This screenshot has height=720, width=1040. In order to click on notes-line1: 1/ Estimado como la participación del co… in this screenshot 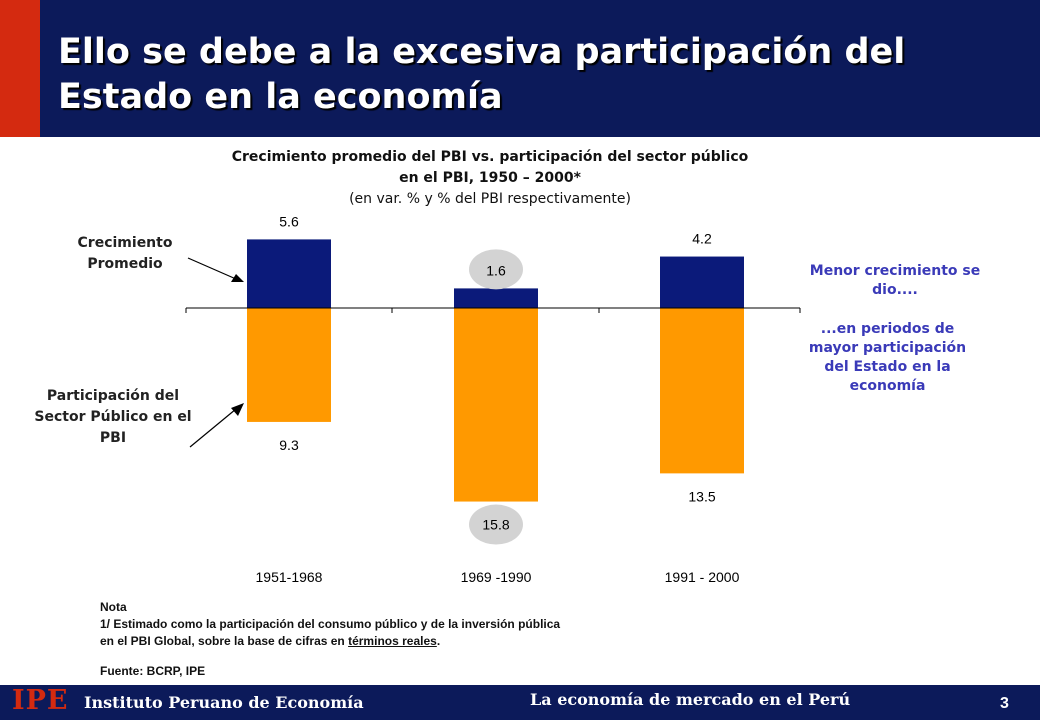, I will do `click(330, 624)`.